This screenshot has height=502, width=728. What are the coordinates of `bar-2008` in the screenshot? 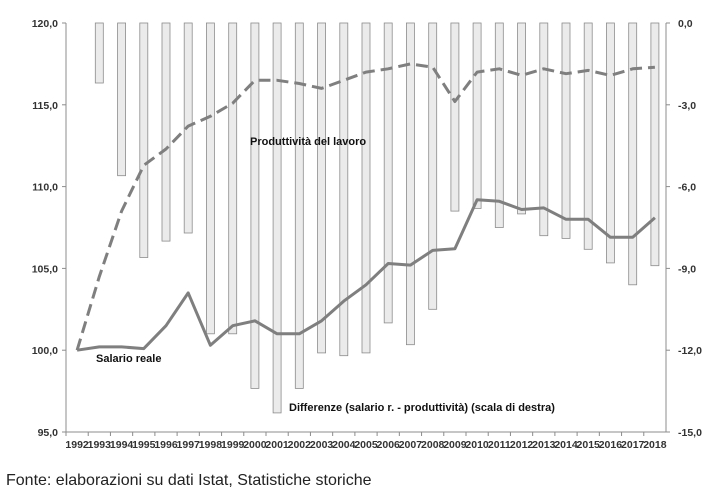 It's located at (433, 166).